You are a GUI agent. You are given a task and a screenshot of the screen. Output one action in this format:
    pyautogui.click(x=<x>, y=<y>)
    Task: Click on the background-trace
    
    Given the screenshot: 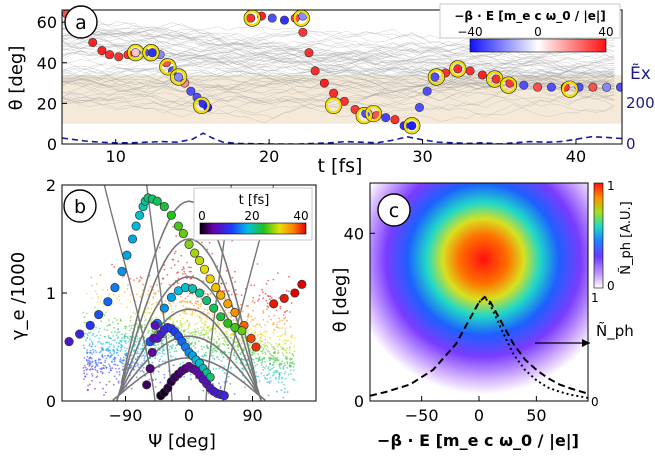 What is the action you would take?
    pyautogui.click(x=338, y=42)
    